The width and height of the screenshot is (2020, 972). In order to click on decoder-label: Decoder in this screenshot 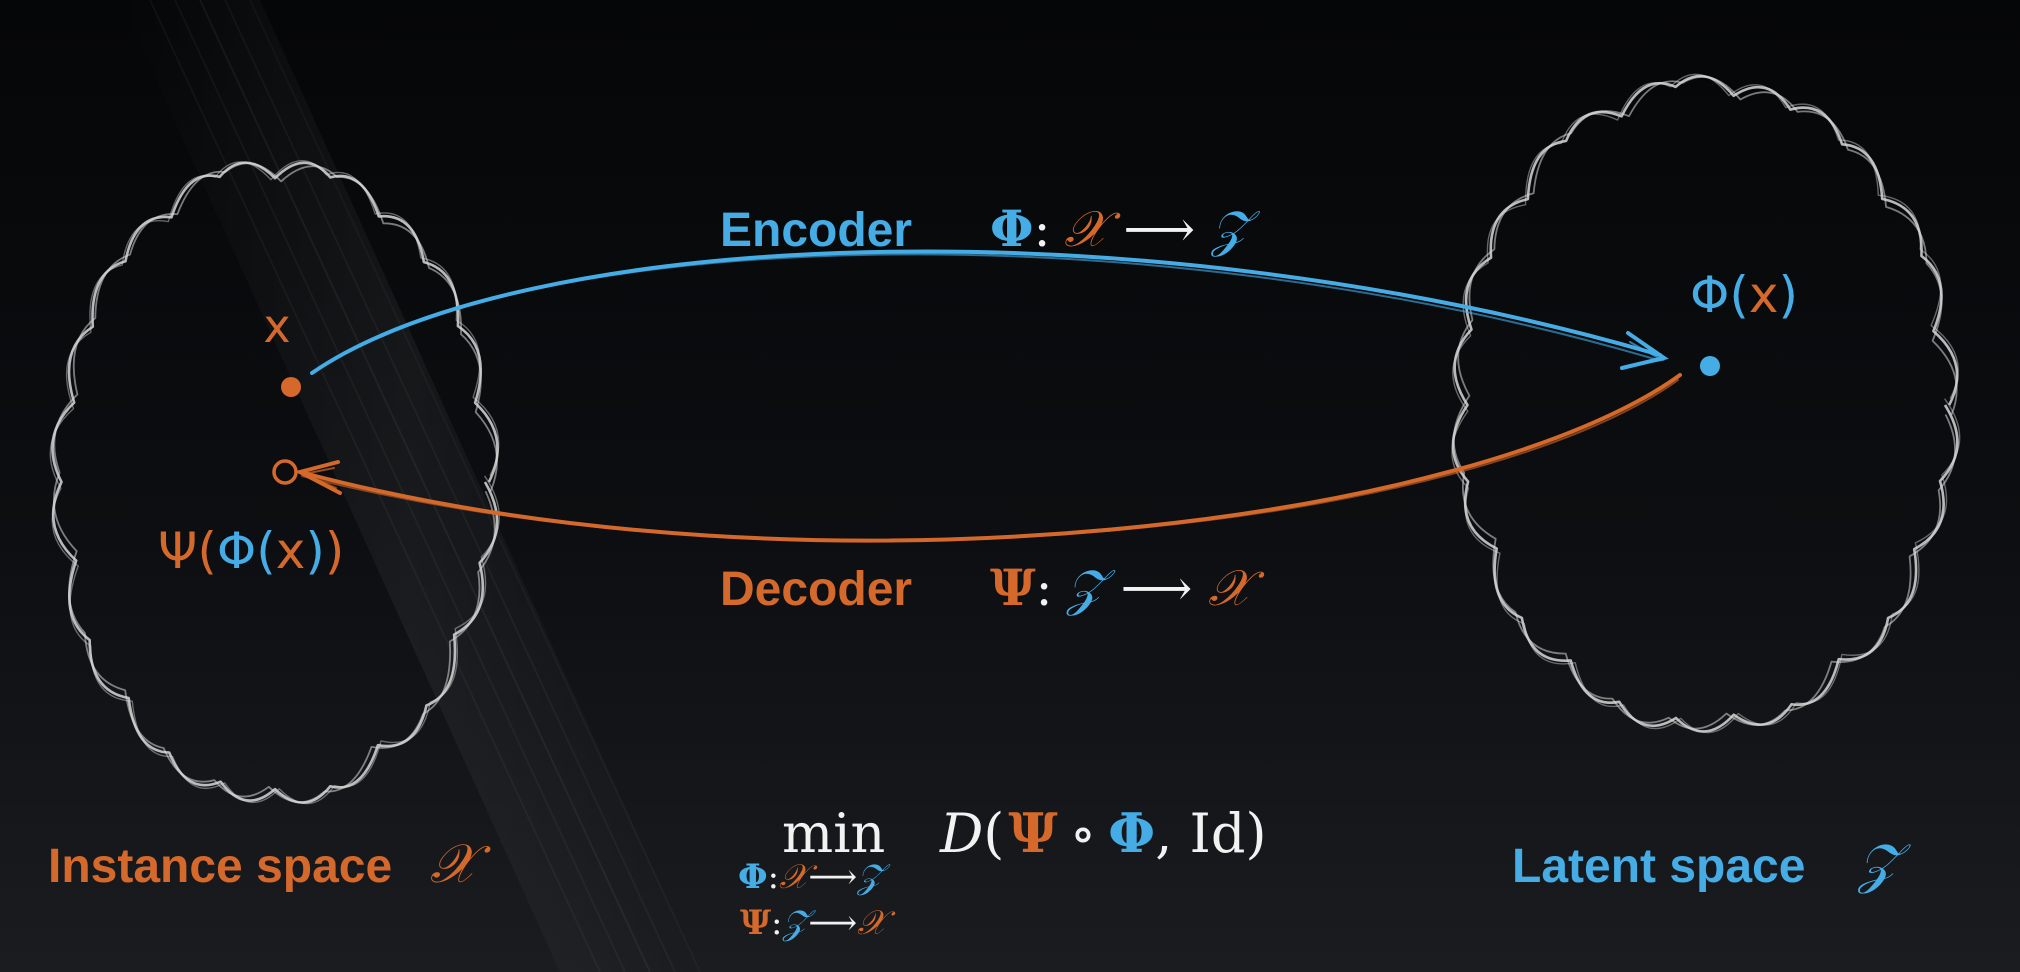, I will do `click(816, 589)`.